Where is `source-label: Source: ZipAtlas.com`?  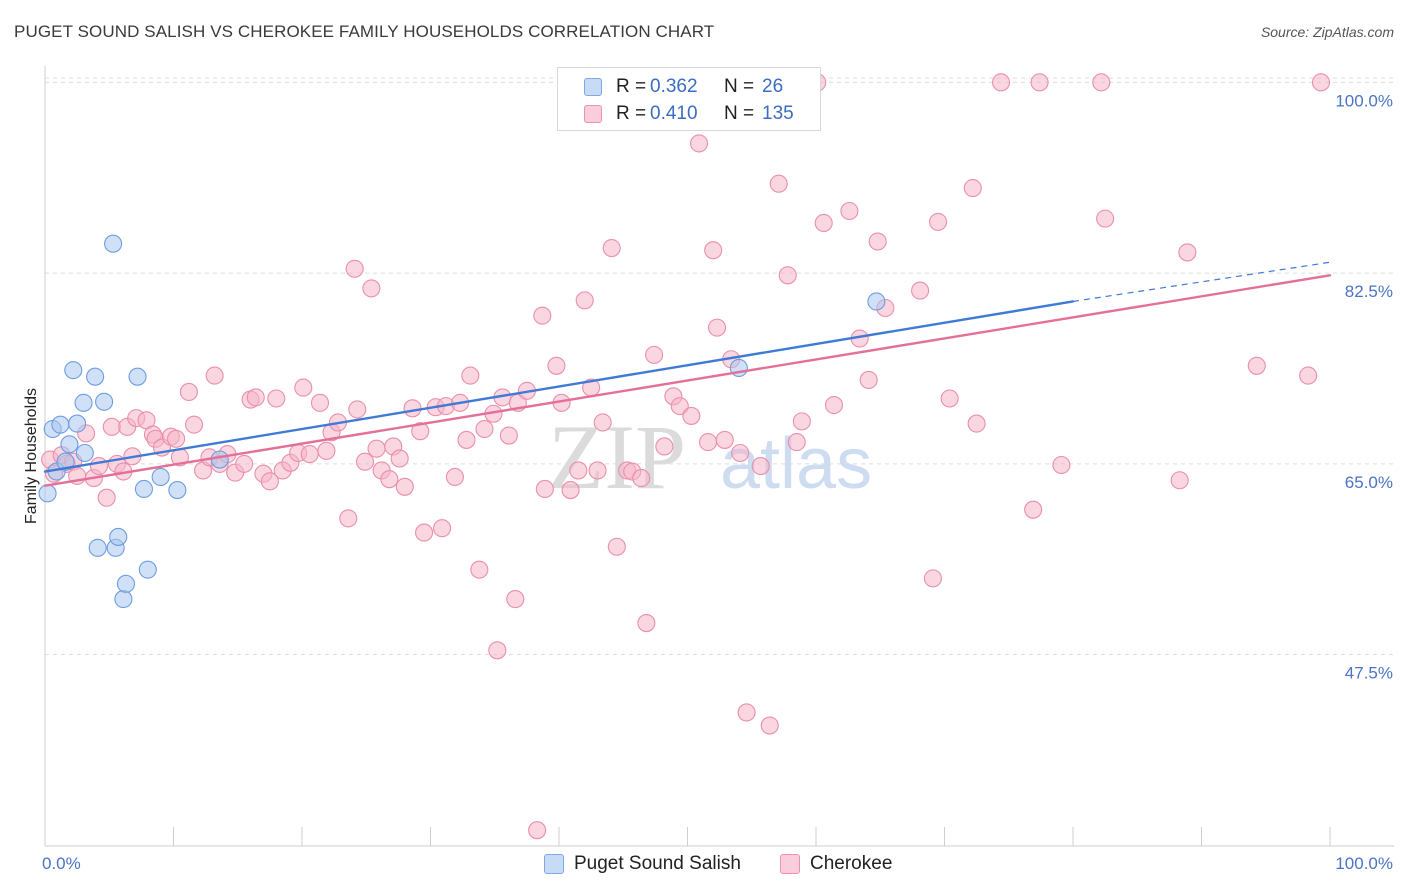
source-label: Source: ZipAtlas.com is located at coordinates (1327, 32).